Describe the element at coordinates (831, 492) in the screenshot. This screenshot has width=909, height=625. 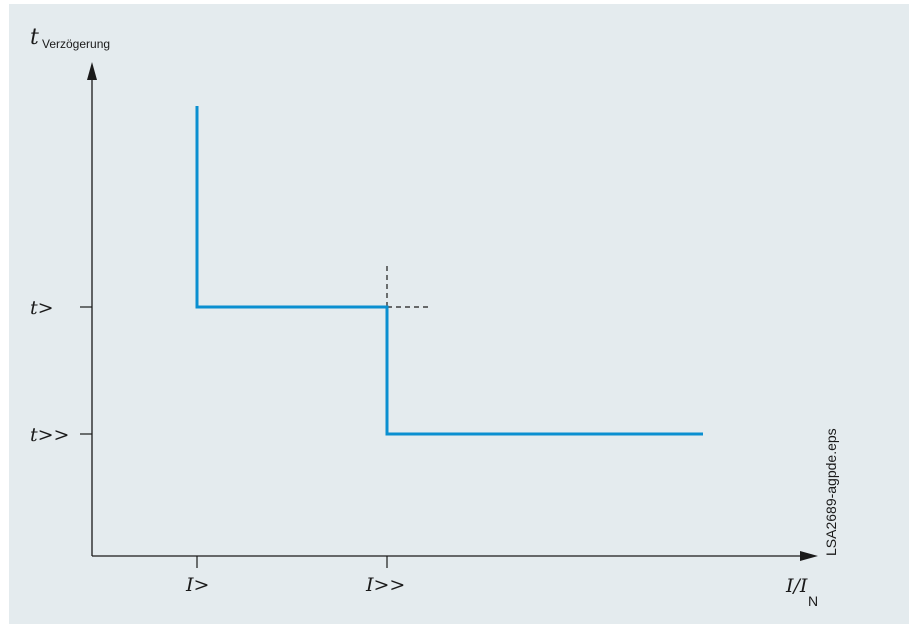
I see `file-name-label: LSA2689-agpde.eps` at that location.